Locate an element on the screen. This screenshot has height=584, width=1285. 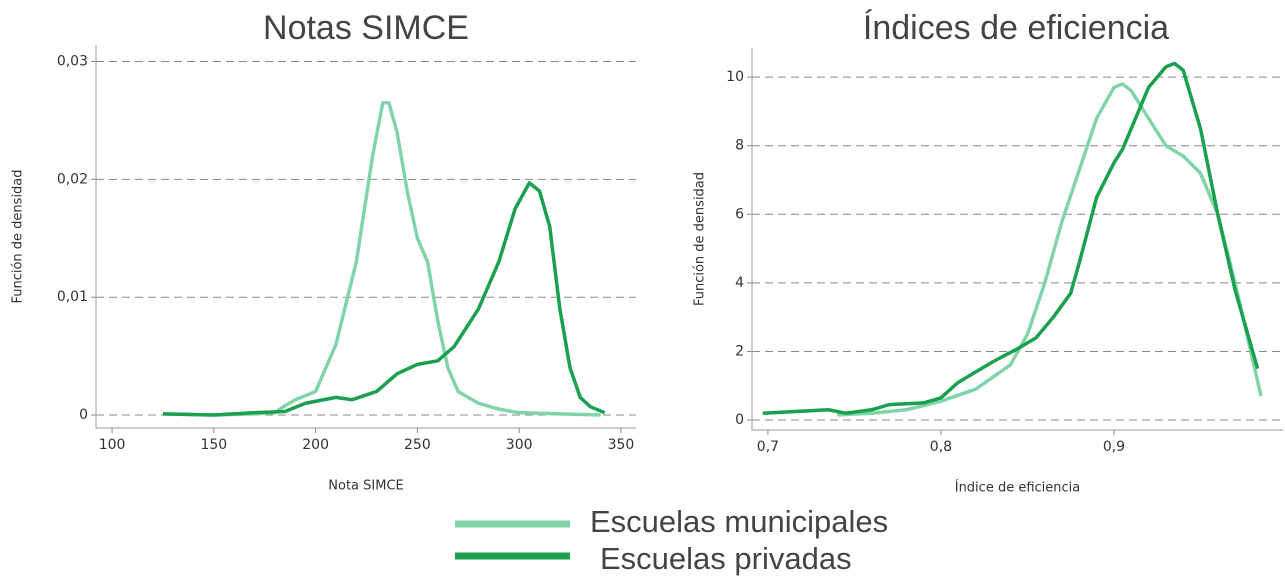
x-axis-label: Índice de eficiencia is located at coordinates (1018, 488).